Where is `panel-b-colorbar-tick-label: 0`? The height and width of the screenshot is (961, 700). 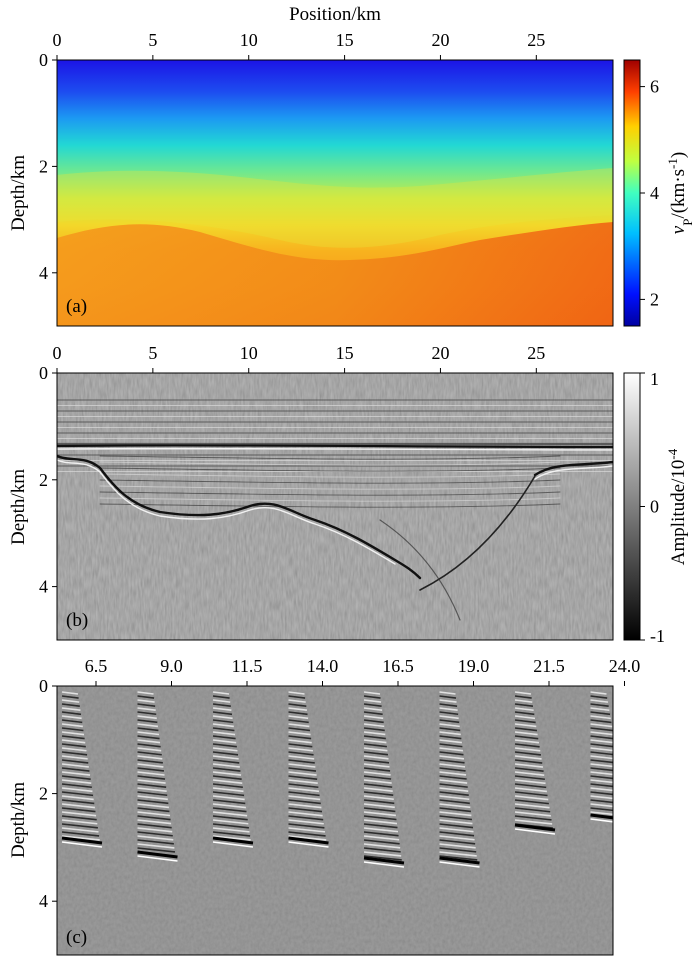 panel-b-colorbar-tick-label: 0 is located at coordinates (654, 507).